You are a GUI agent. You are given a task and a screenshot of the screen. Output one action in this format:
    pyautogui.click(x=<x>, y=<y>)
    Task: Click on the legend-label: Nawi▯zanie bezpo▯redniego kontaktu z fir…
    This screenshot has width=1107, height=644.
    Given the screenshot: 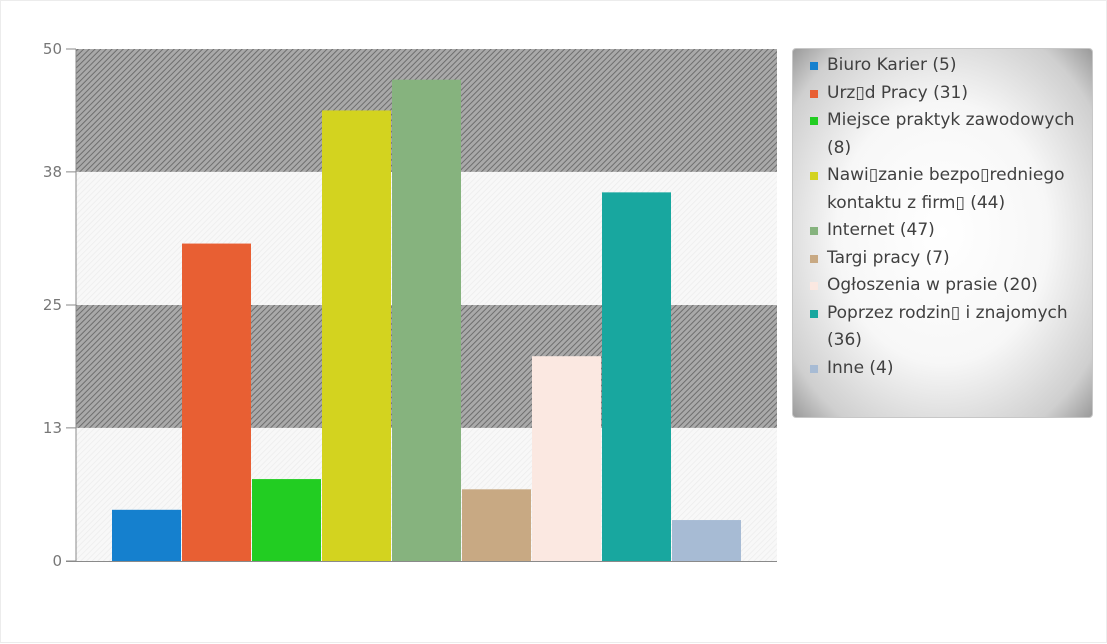 What is the action you would take?
    pyautogui.click(x=946, y=189)
    